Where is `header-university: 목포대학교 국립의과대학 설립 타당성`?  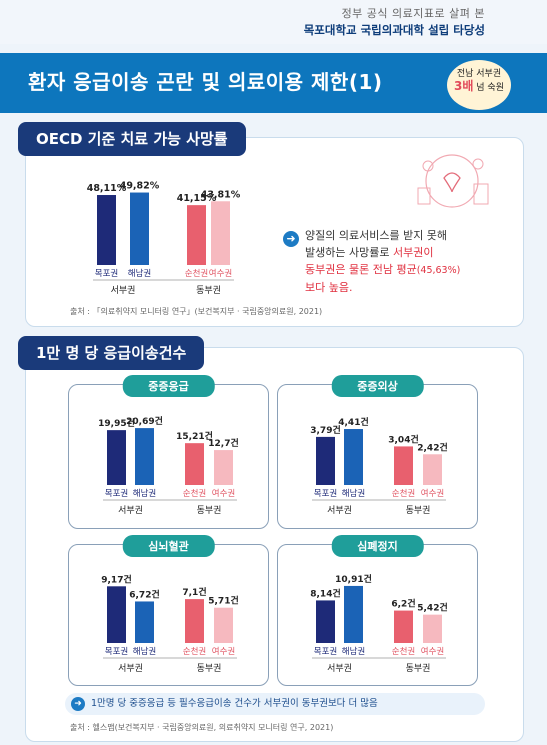 header-university: 목포대학교 국립의과대학 설립 타당성 is located at coordinates (394, 30).